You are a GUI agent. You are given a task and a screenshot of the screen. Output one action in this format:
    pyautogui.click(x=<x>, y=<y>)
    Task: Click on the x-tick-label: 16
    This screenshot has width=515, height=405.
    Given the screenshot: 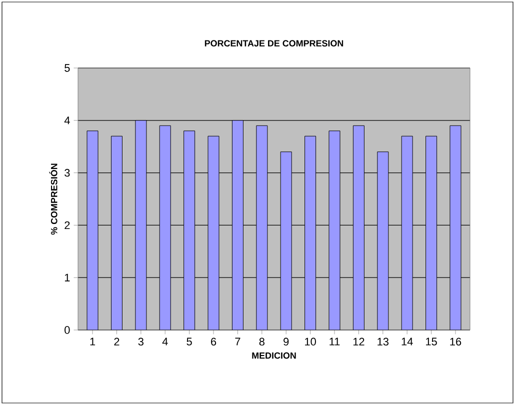 What is the action you would take?
    pyautogui.click(x=456, y=342)
    